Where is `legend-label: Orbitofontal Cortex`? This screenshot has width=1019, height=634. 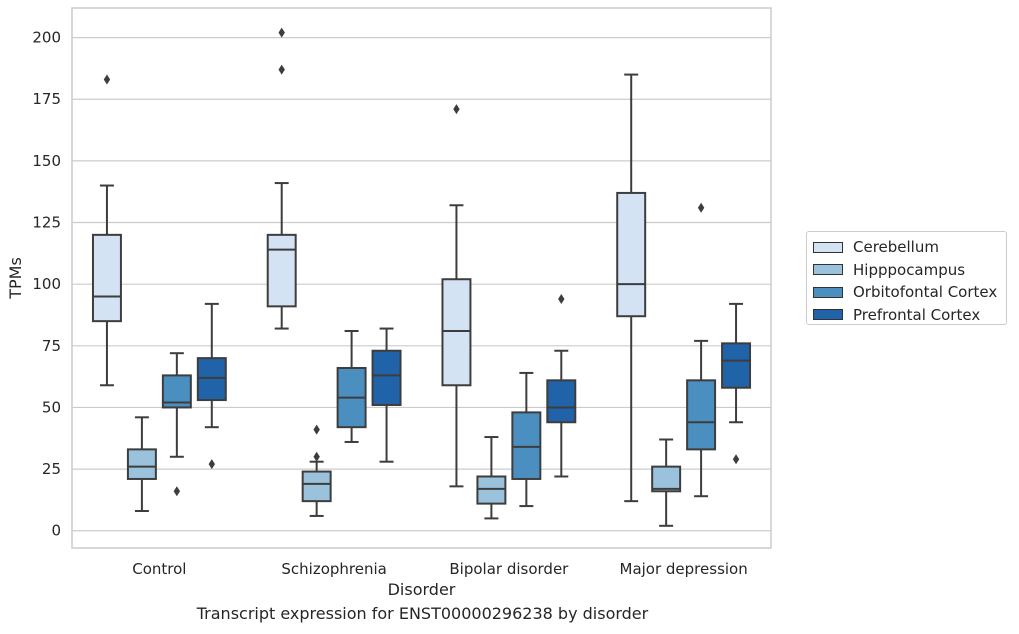
legend-label: Orbitofontal Cortex is located at coordinates (925, 292).